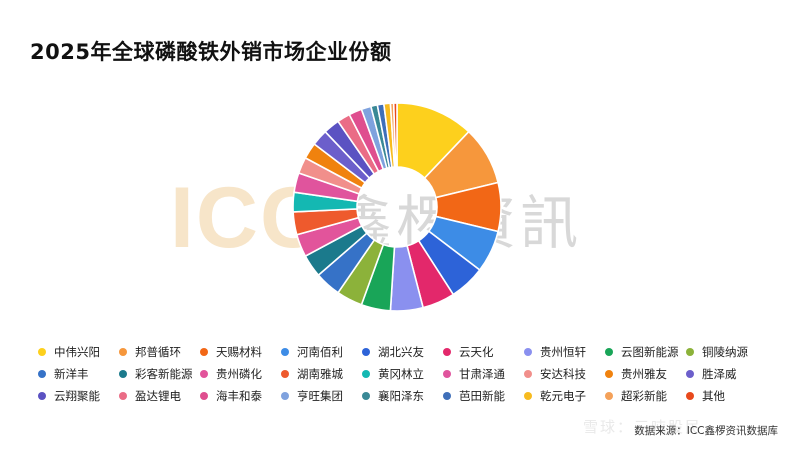 The image size is (800, 450). I want to click on legend-item: 云天化, so click(483, 352).